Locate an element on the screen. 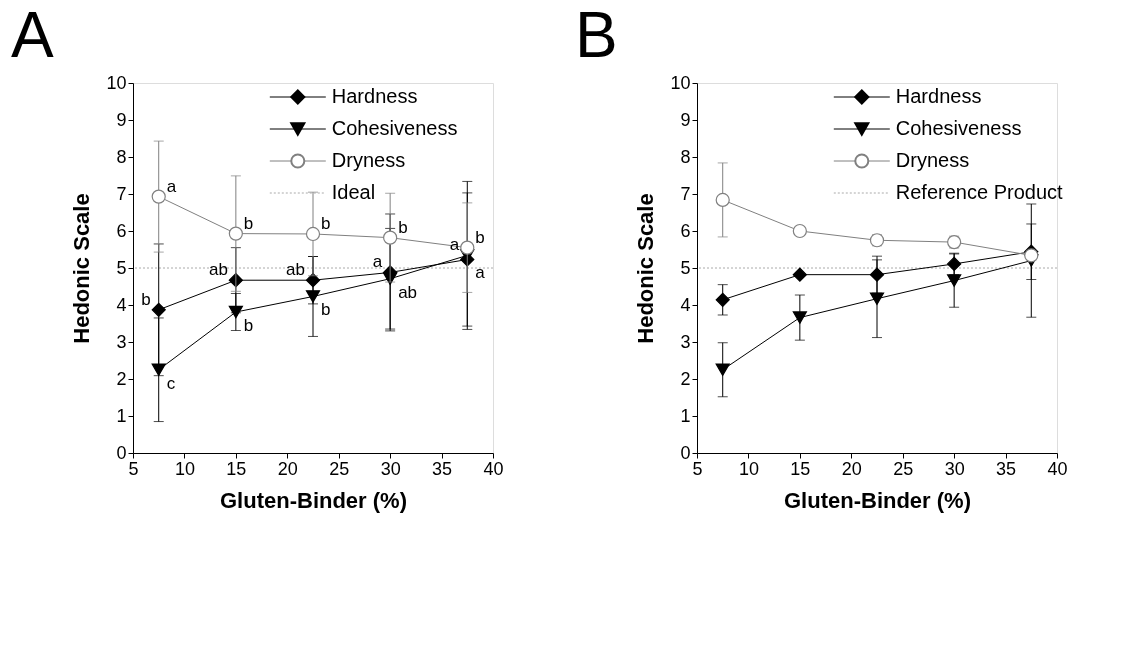 The image size is (1143, 648). legend-label: Ideal is located at coordinates (353, 192).